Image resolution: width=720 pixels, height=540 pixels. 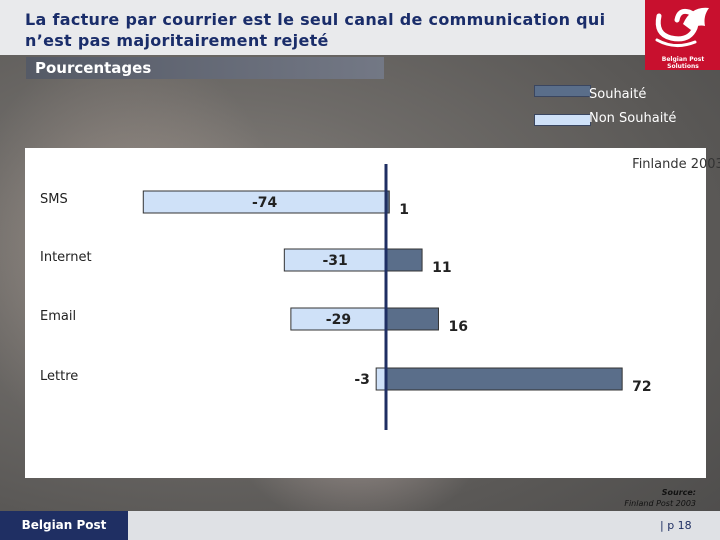 I want to click on source-text: Finland Post 2003, so click(x=660, y=503).